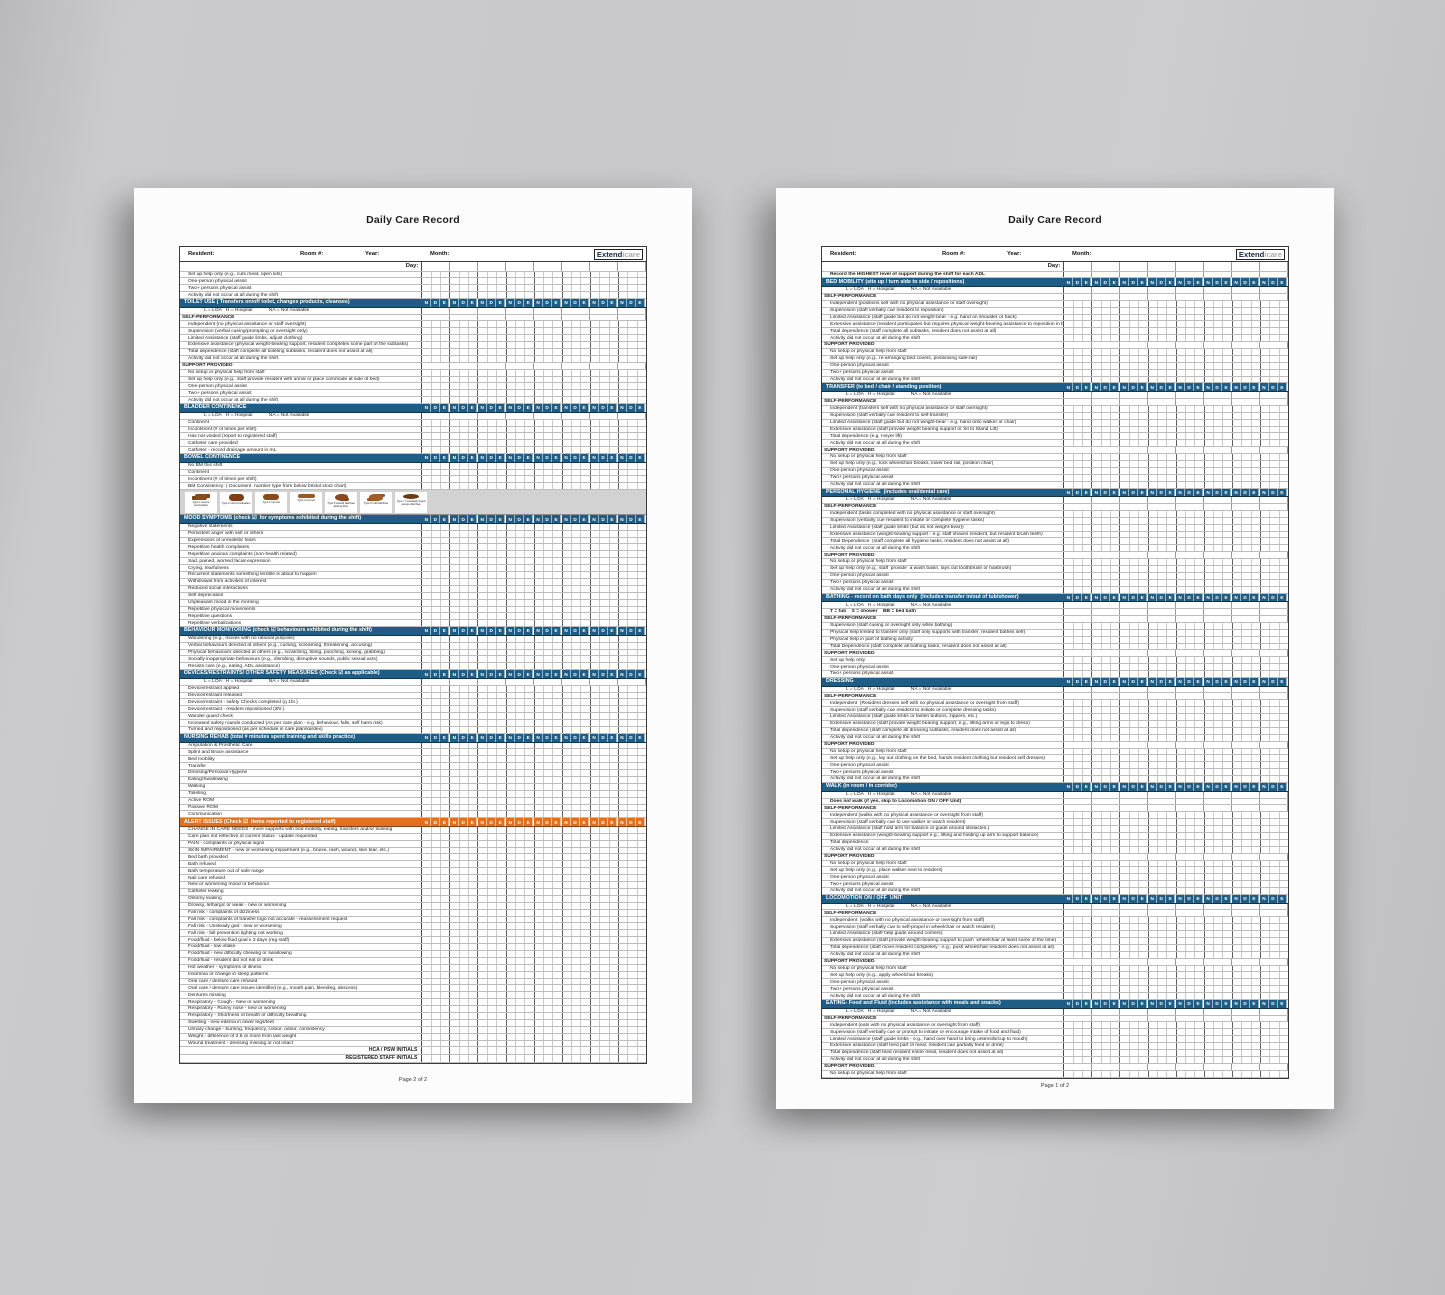  I want to click on row-label: Repetitive questions, so click(301, 616).